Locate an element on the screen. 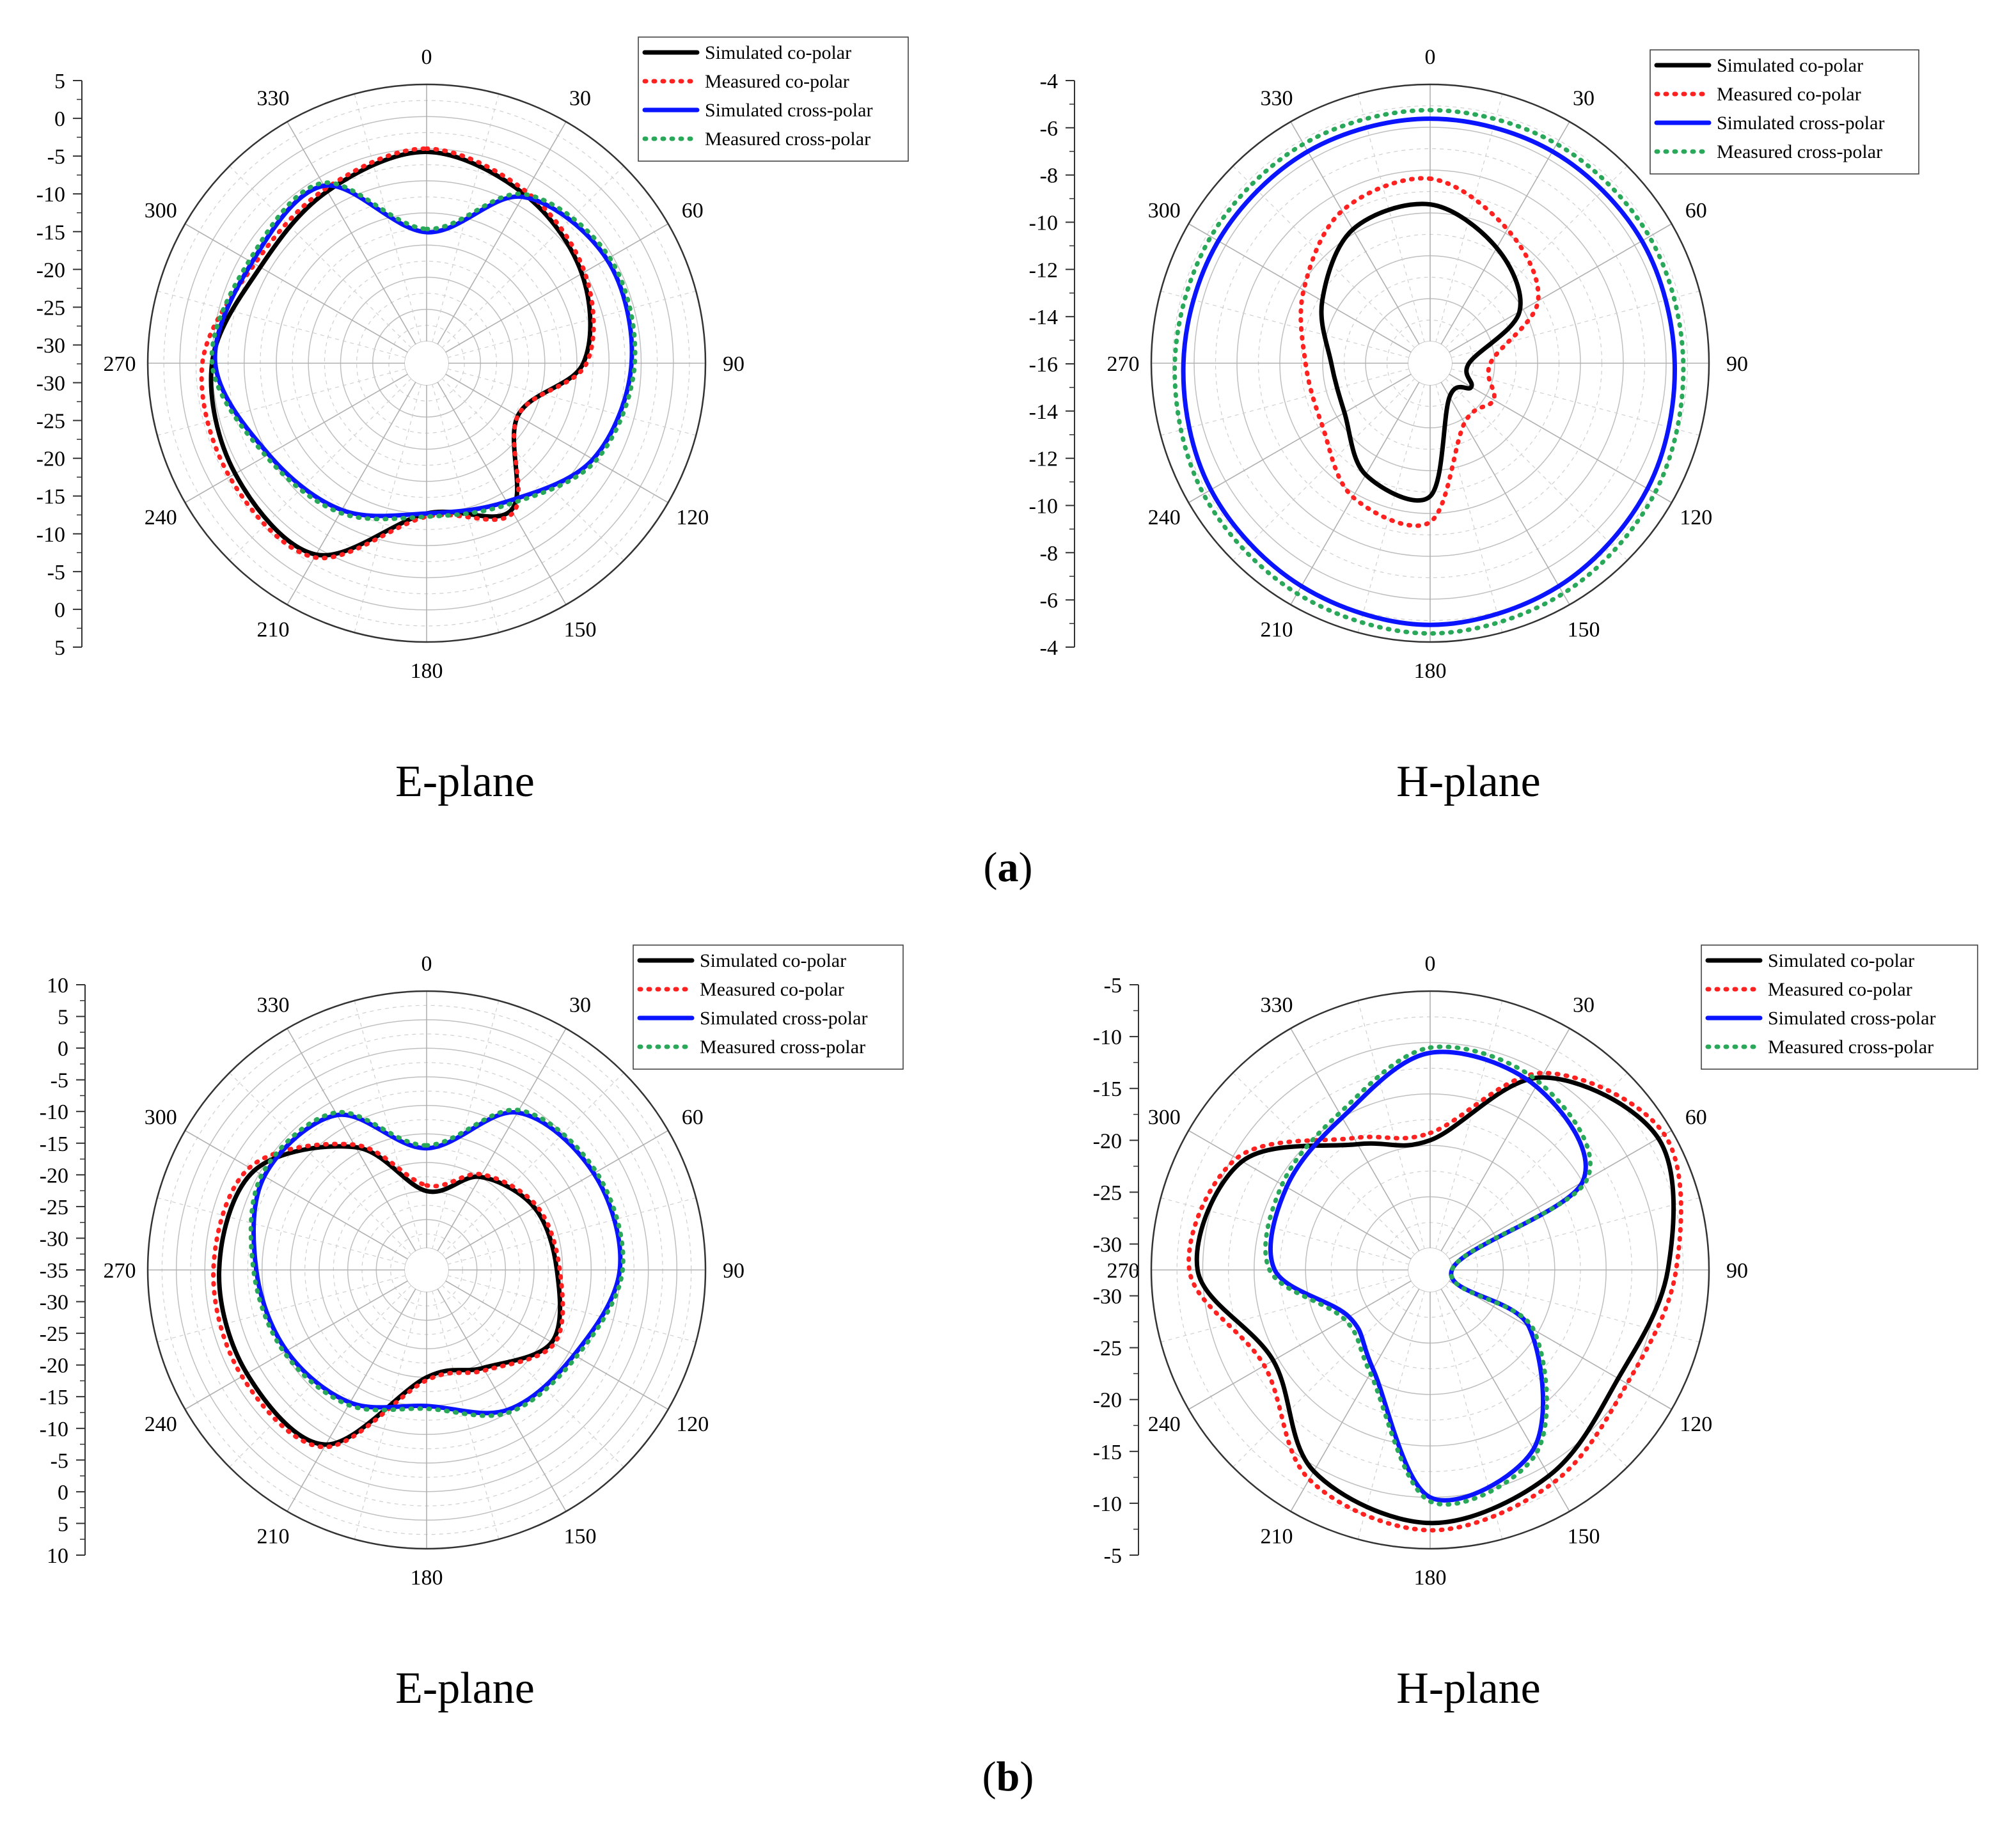 Image resolution: width=2016 pixels, height=1832 pixels. legend-label-simulated-co-polar: Simulated co-polar is located at coordinates (1790, 65).